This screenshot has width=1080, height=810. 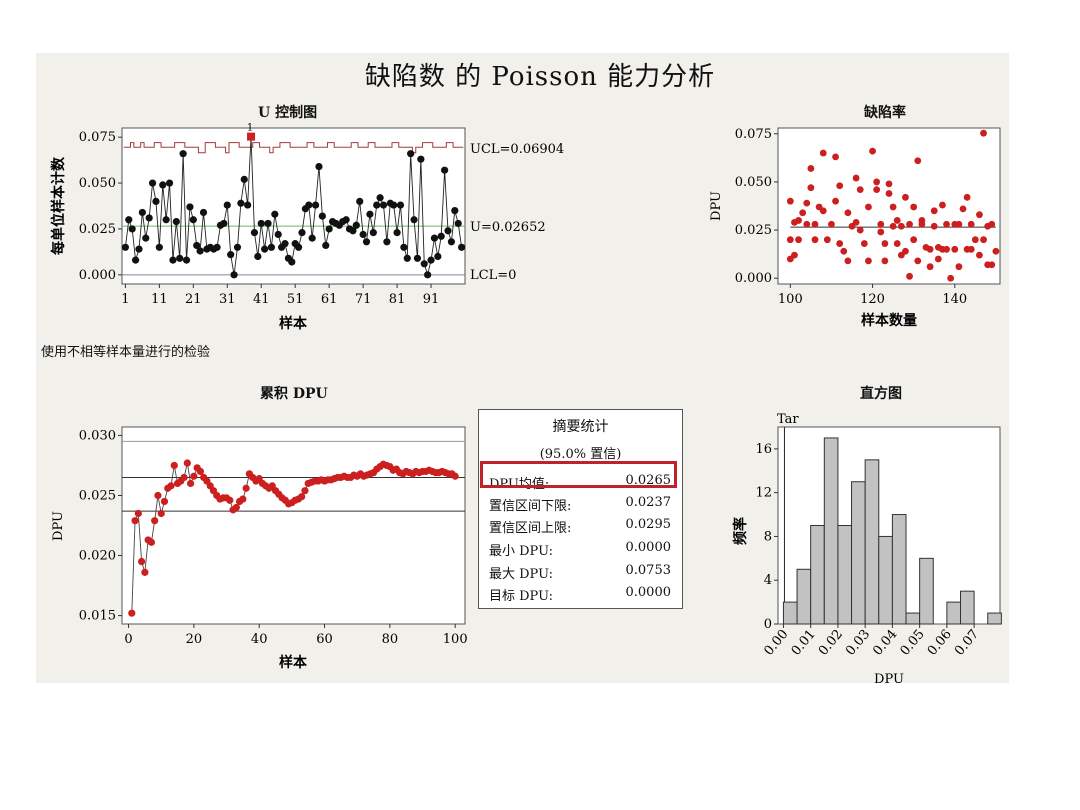 I want to click on x-tick-label: 0, so click(x=128, y=639).